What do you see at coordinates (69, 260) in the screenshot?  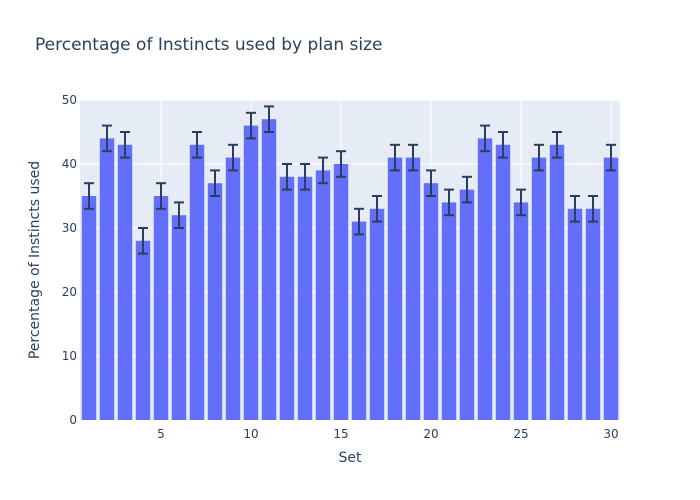 I see `y-axis-ticks: 0 10 20 30 40 50` at bounding box center [69, 260].